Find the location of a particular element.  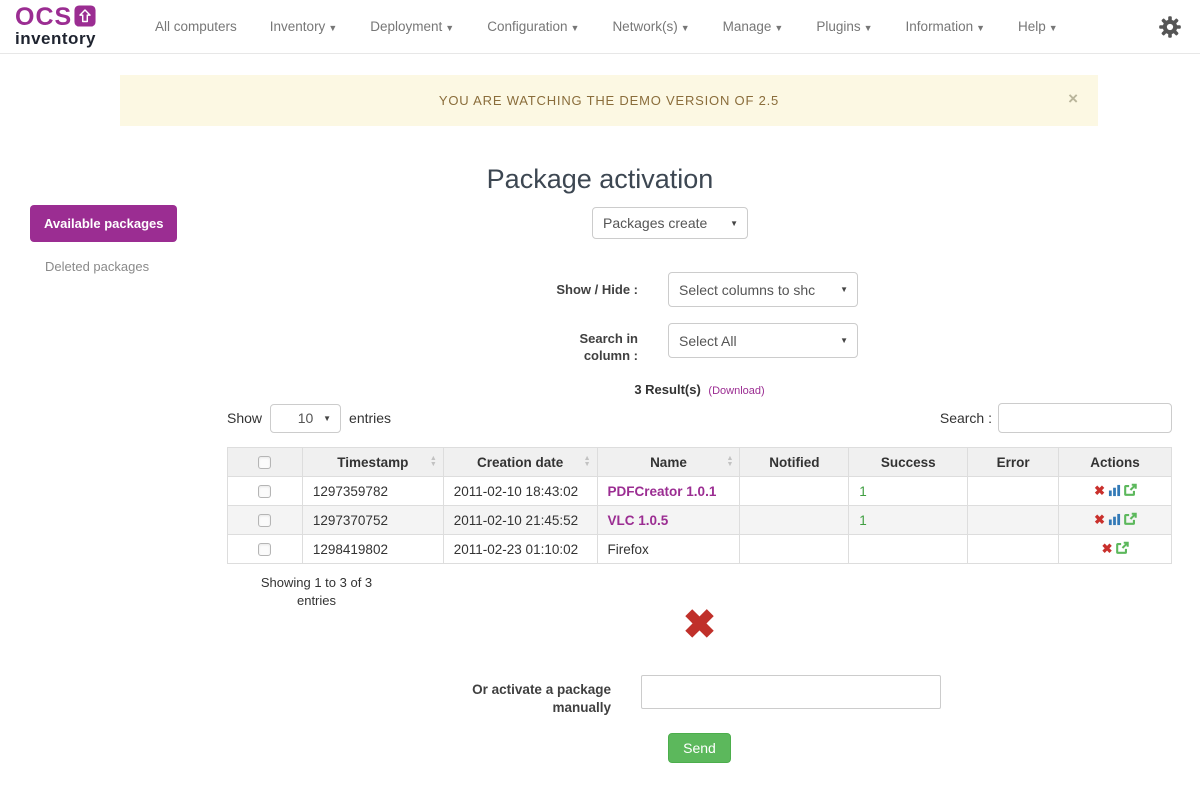

show-hide-select: Select columns to shc ▼ is located at coordinates (763, 289).